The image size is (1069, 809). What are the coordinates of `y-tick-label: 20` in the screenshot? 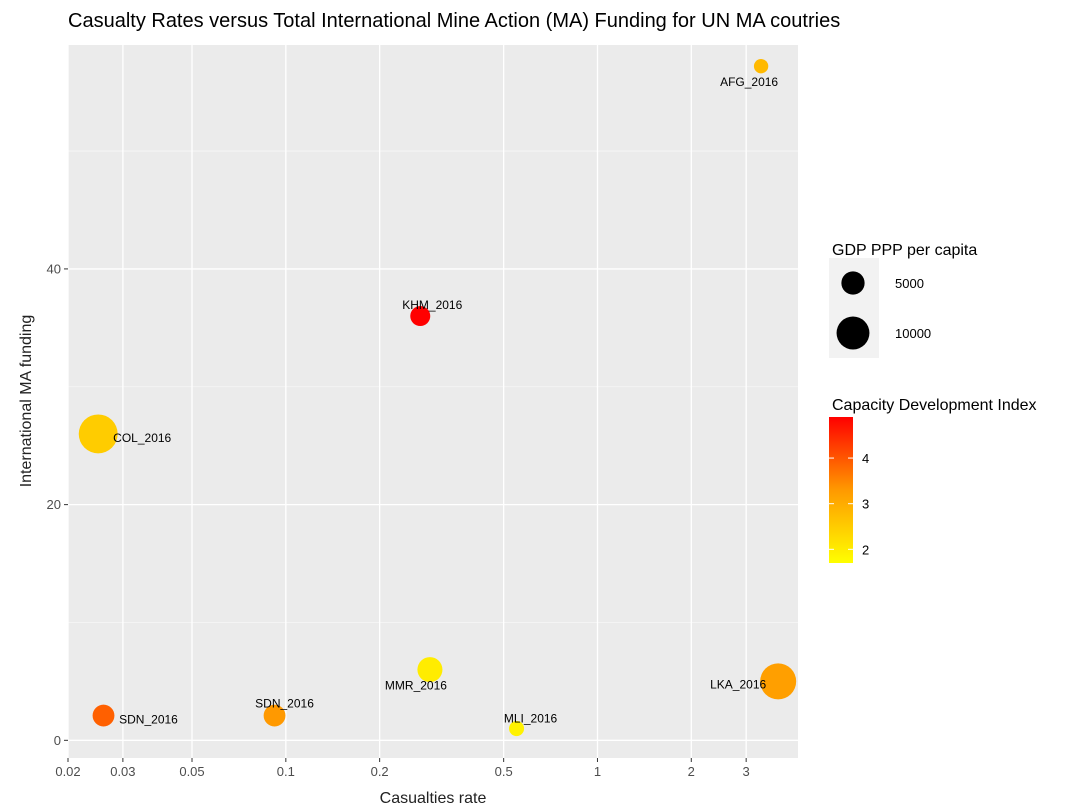 It's located at (54, 504).